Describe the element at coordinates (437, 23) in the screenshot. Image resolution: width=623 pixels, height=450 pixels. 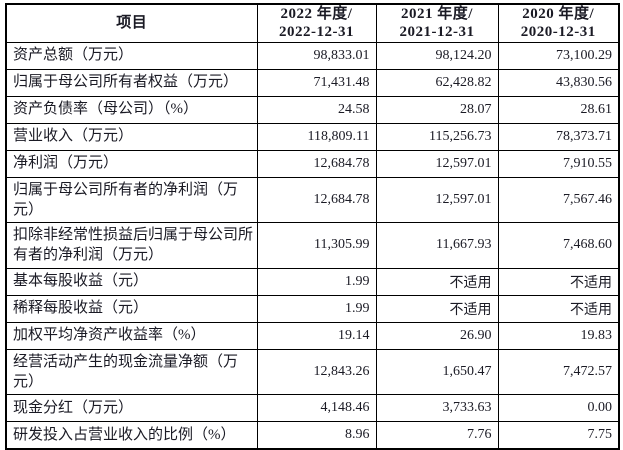
I see `header-year-2021: 2021 年度/ 2021-12-31` at that location.